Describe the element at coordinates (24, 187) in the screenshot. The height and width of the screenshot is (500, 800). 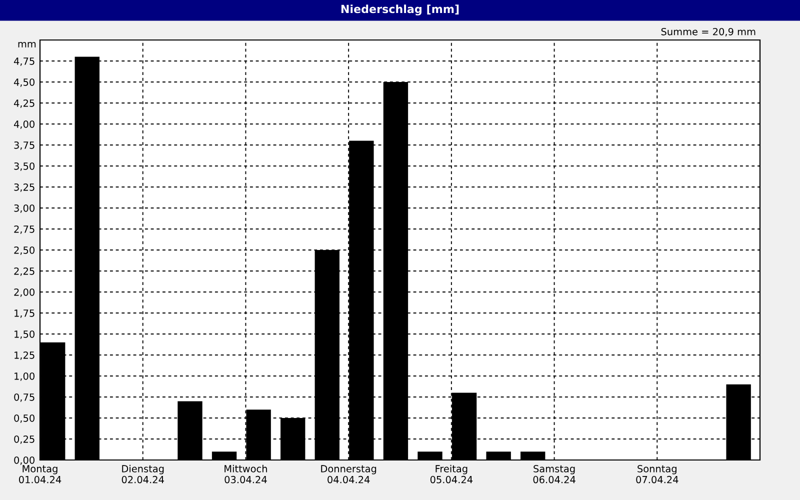
I see `y-tick-label: 3,25` at that location.